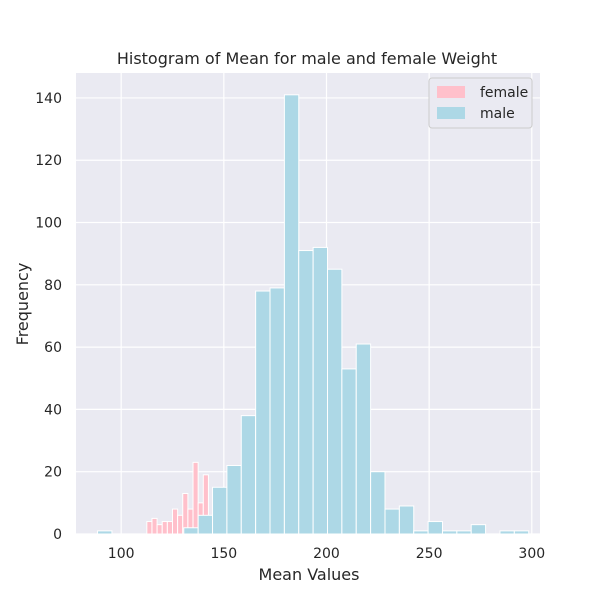  What do you see at coordinates (504, 93) in the screenshot?
I see `legend-label-female: female` at bounding box center [504, 93].